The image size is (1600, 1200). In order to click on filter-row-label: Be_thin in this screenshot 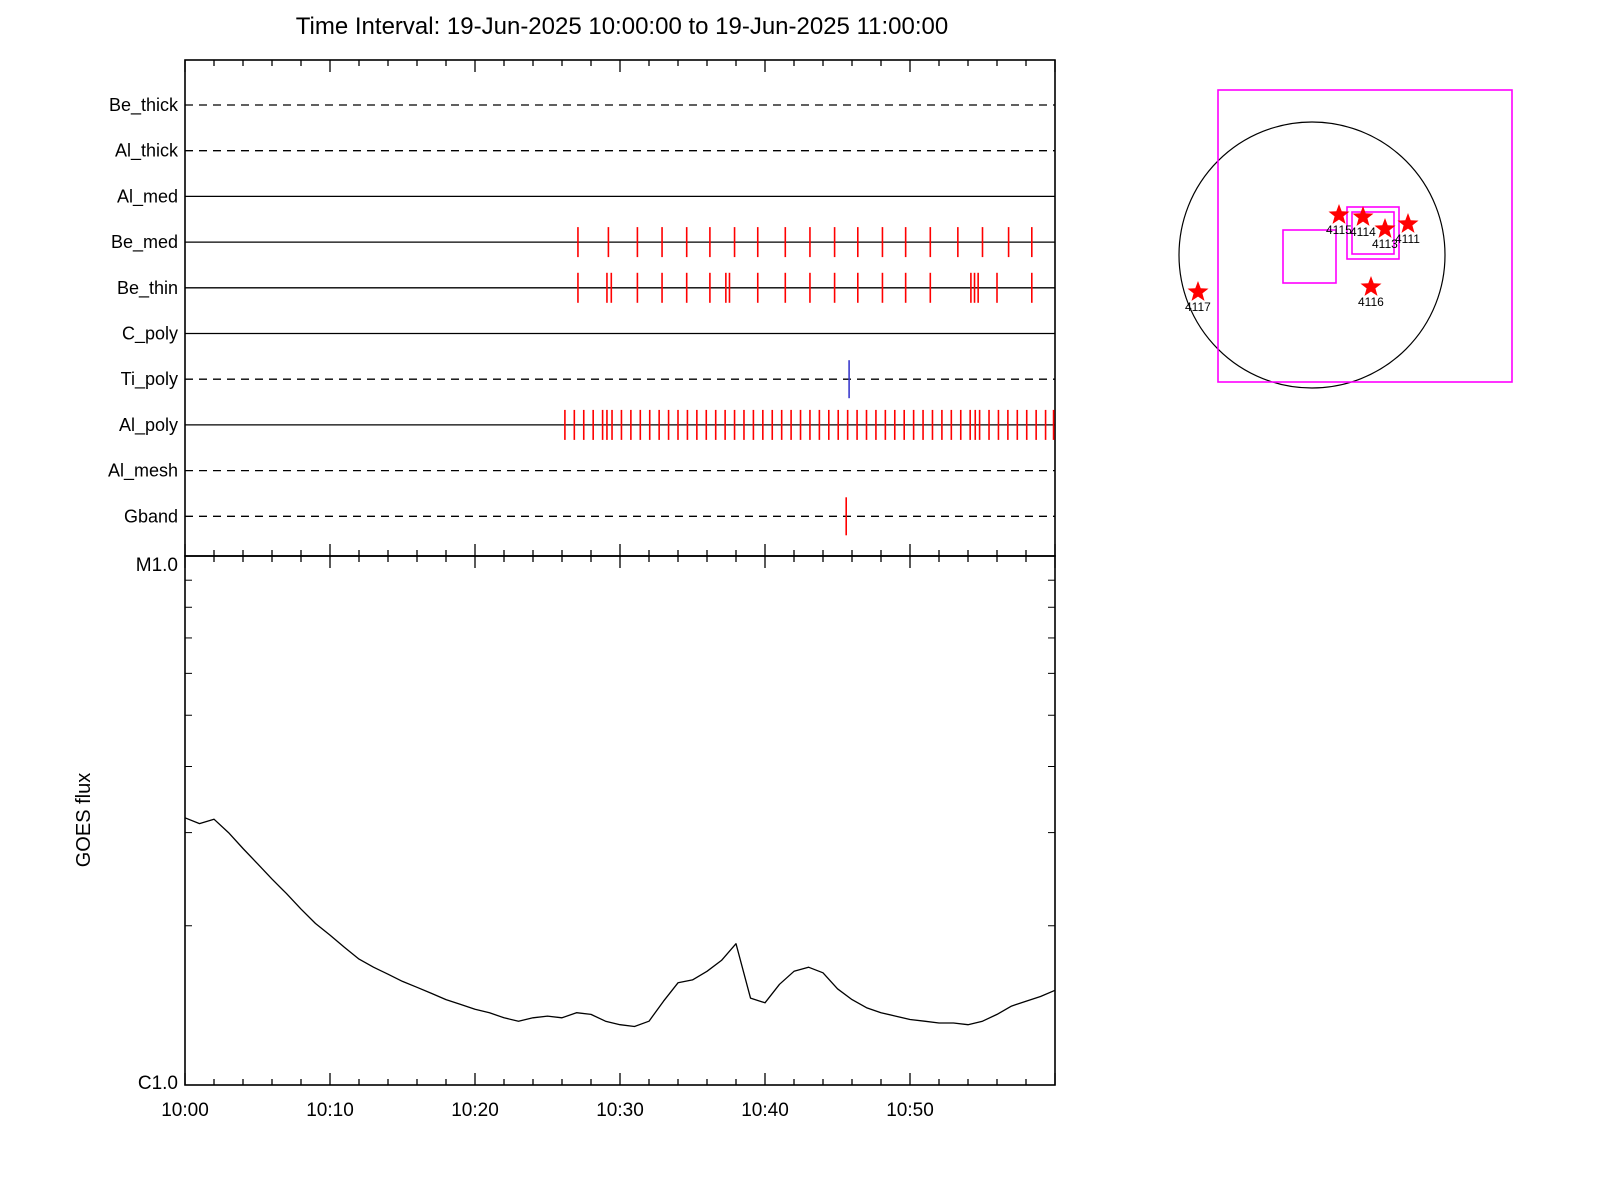, I will do `click(147, 288)`.